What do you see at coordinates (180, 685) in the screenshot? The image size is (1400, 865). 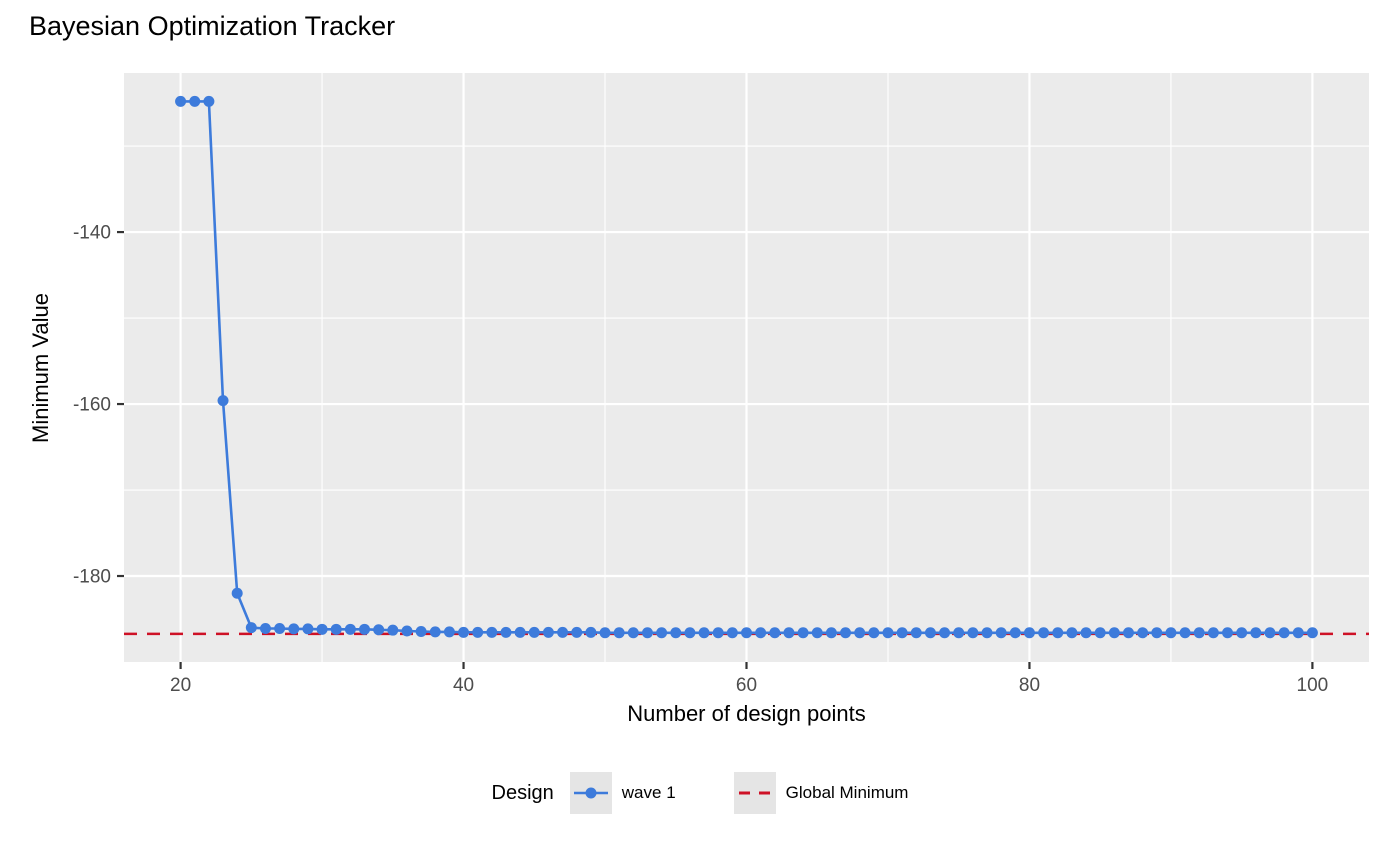 I see `x-tick-label: 20` at bounding box center [180, 685].